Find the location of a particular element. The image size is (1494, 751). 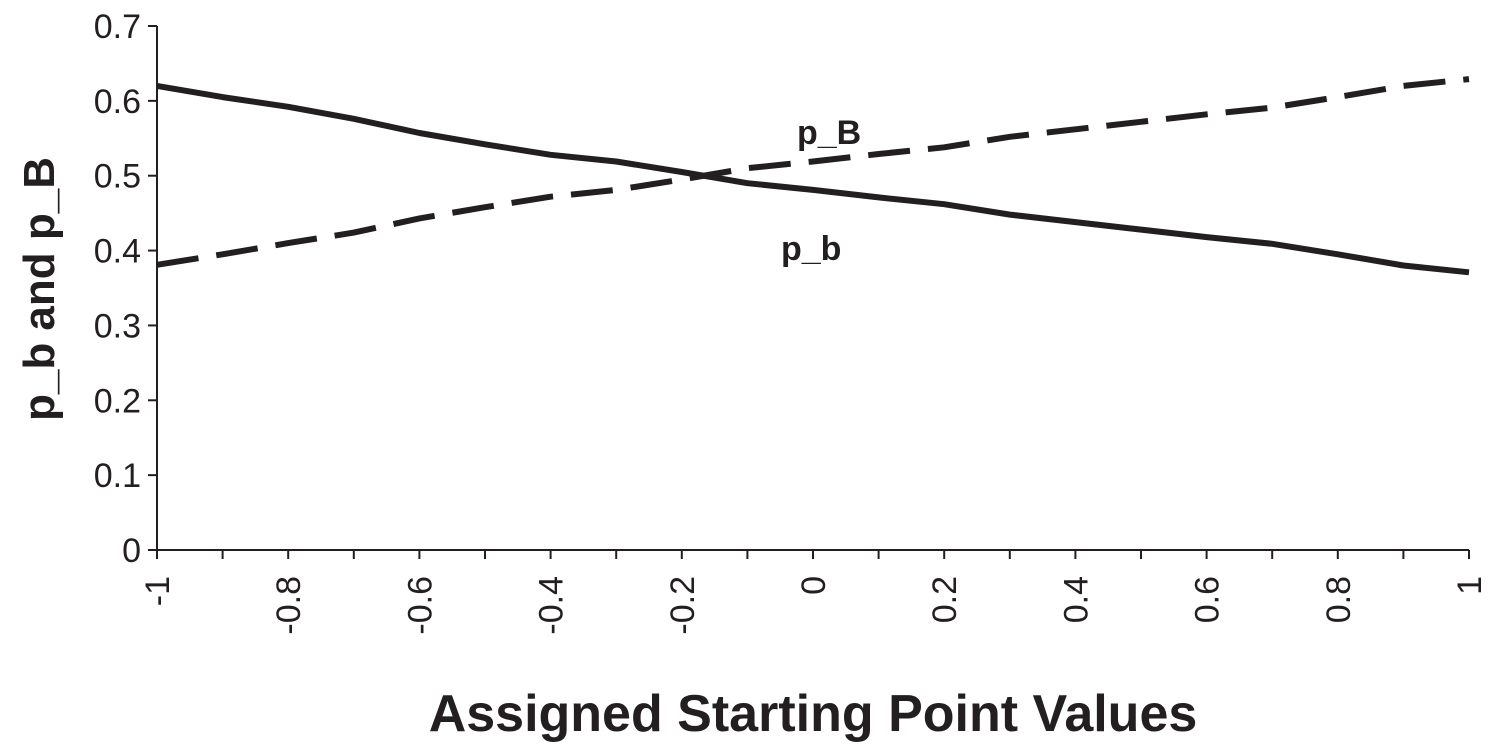

x-tick-label: 0.2 is located at coordinates (945, 599).